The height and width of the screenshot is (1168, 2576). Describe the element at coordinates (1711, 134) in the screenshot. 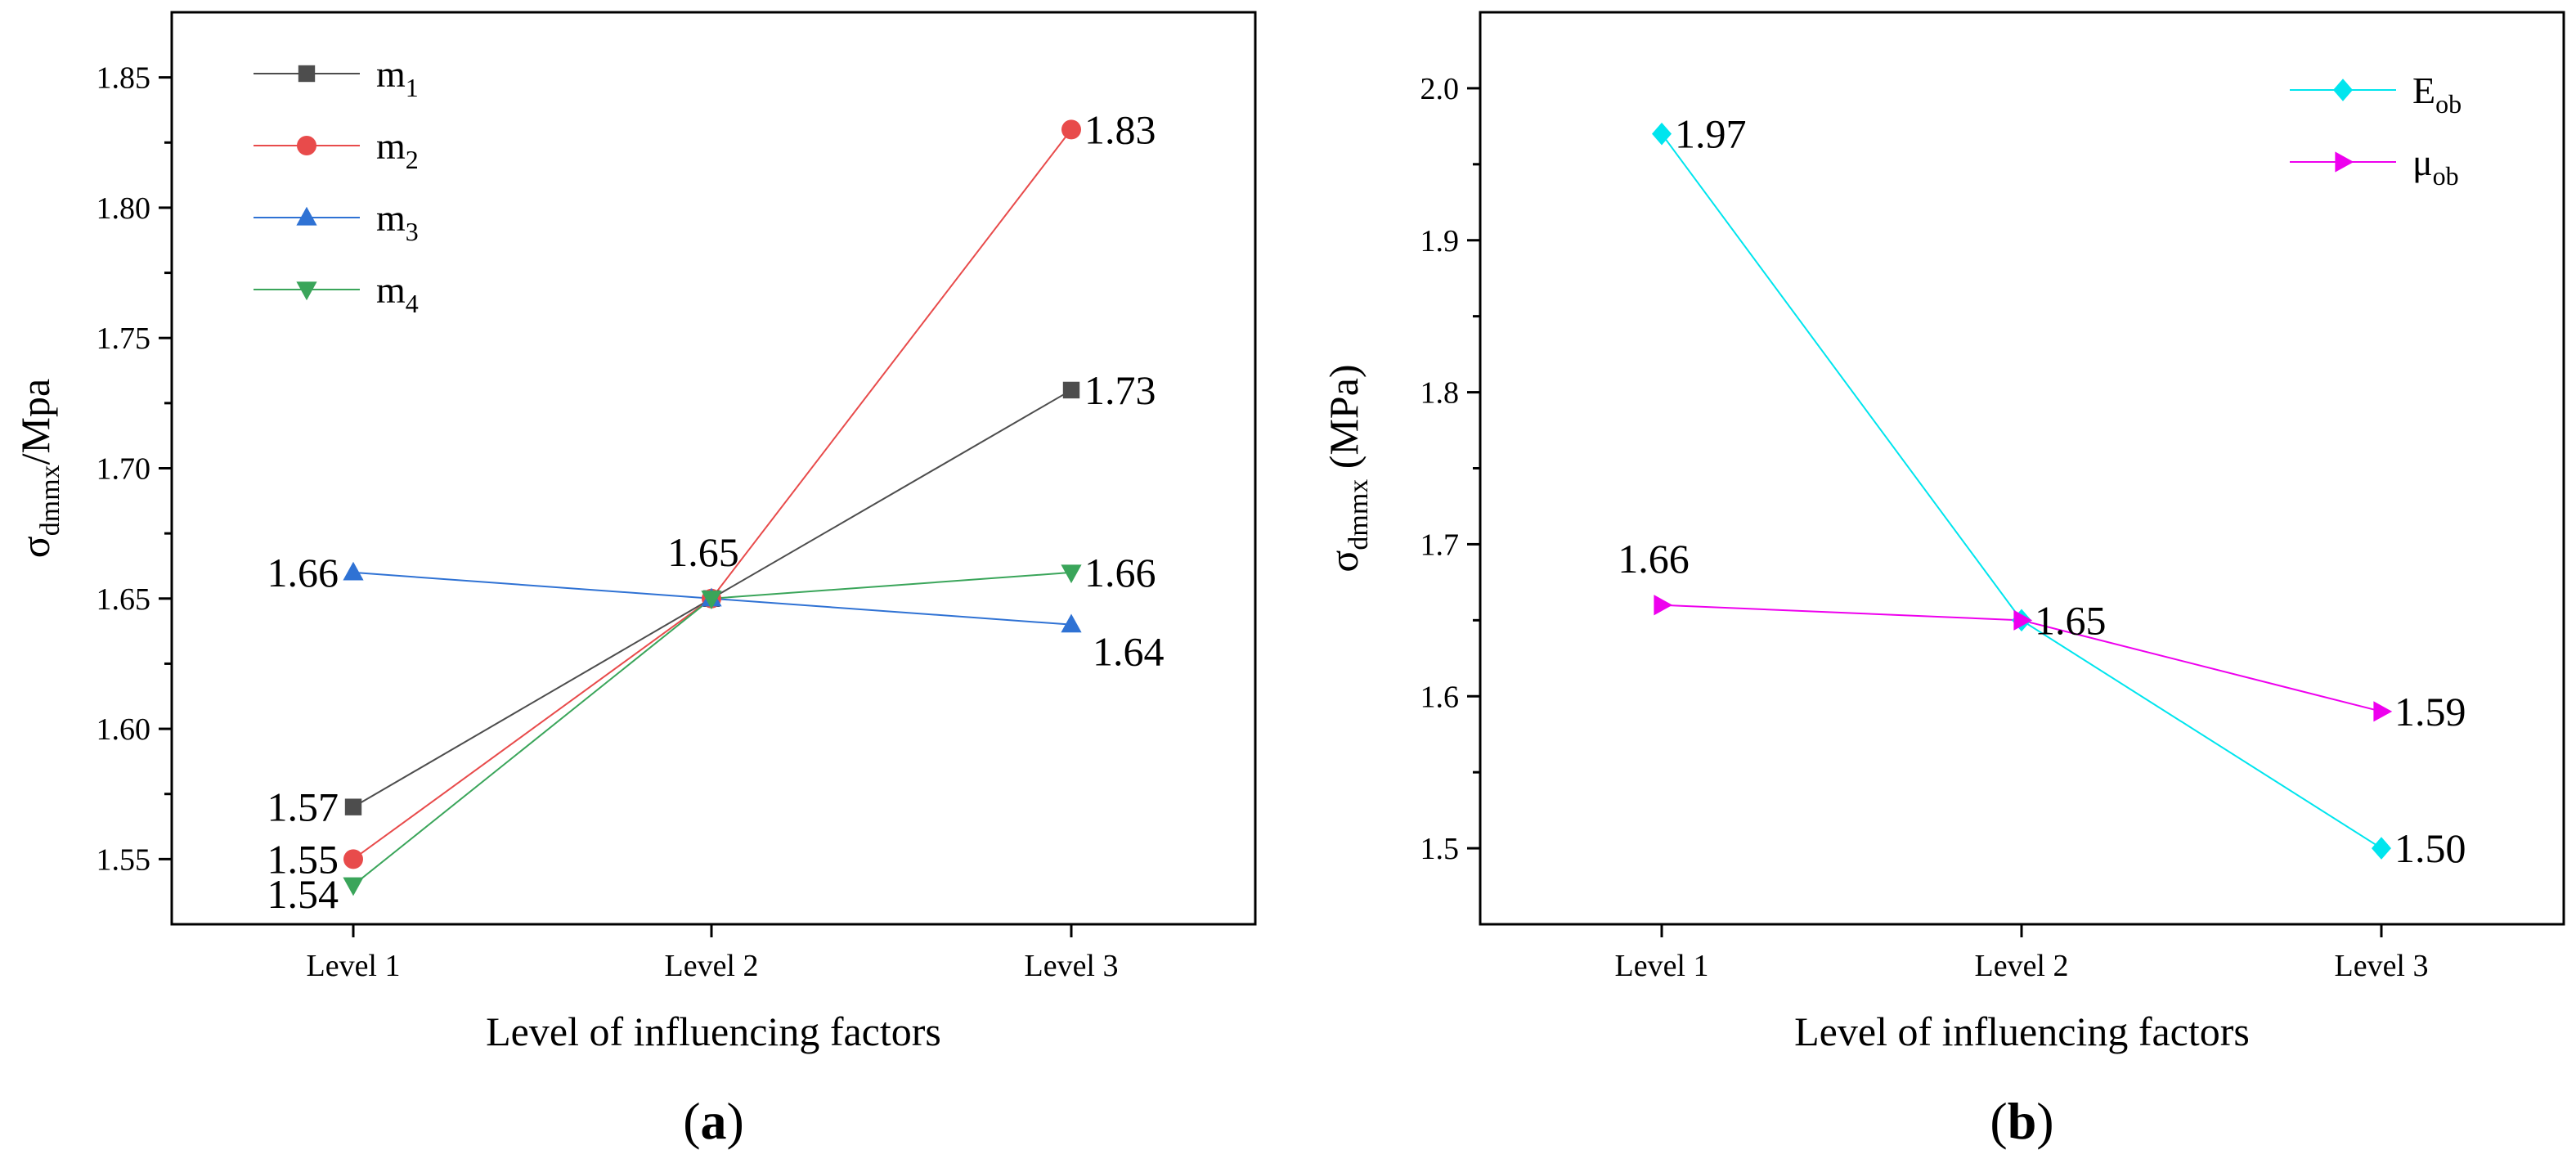

I see `data-label: 1.97` at that location.